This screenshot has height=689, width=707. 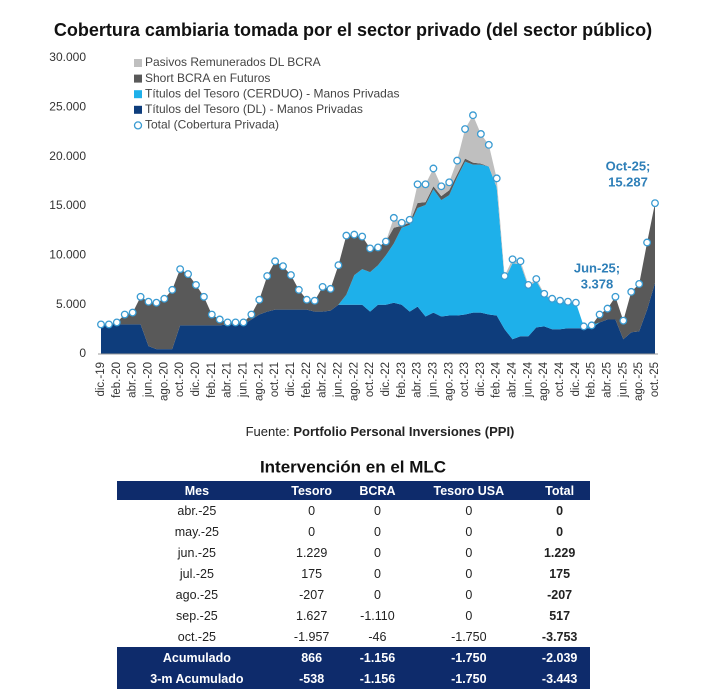 What do you see at coordinates (465, 379) in the screenshot?
I see `x-tick-label: oct.-23` at bounding box center [465, 379].